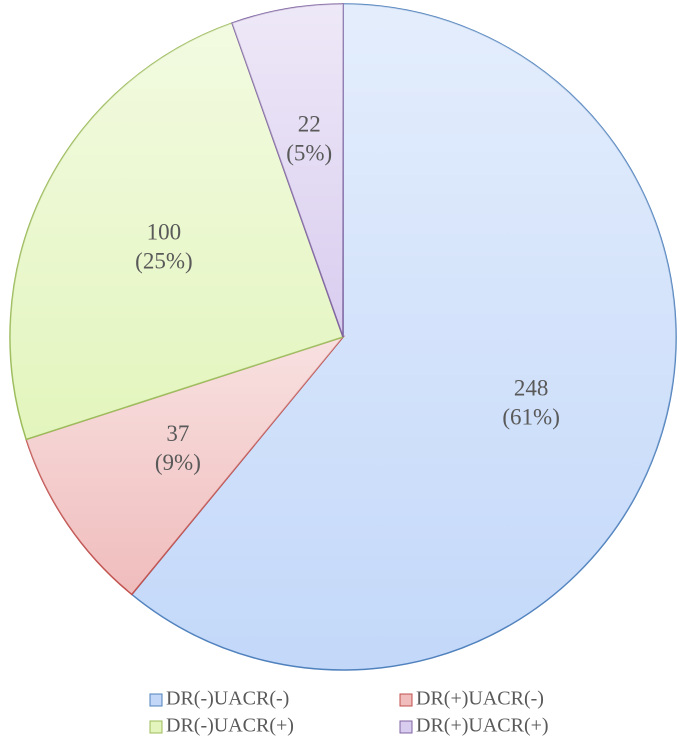 The image size is (685, 744). What do you see at coordinates (480, 699) in the screenshot?
I see `legend-label: DR(+)UACR(-)` at bounding box center [480, 699].